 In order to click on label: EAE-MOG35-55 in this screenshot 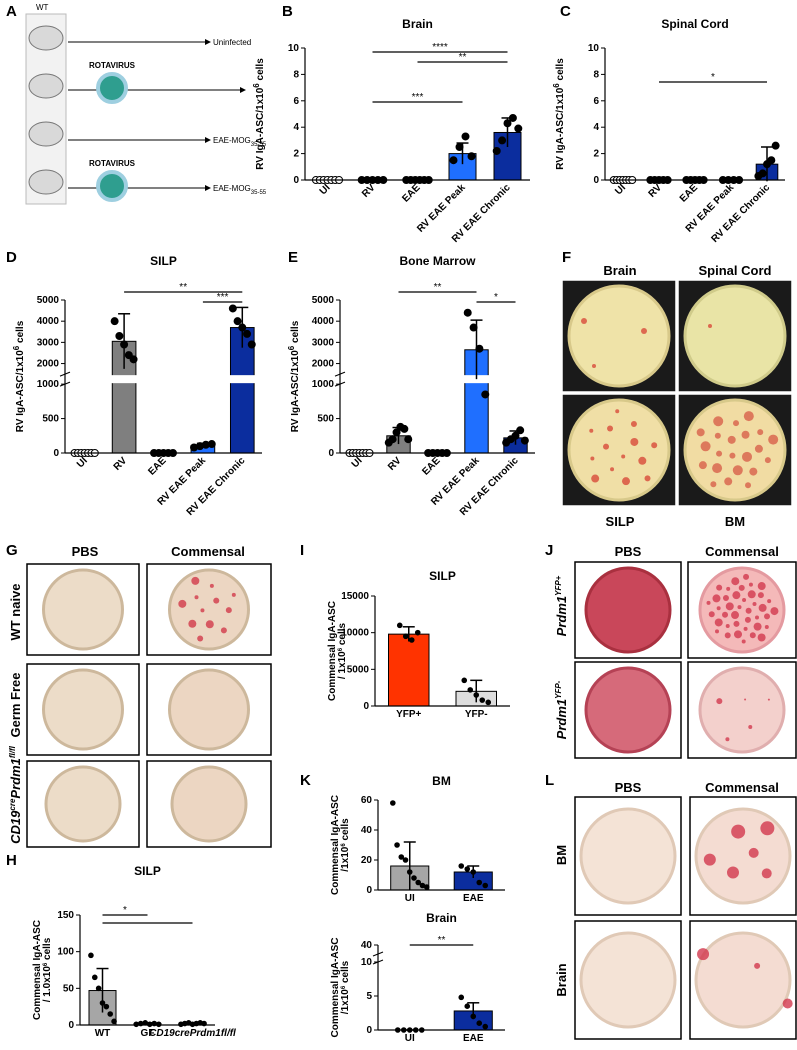, I will do `click(240, 142)`.